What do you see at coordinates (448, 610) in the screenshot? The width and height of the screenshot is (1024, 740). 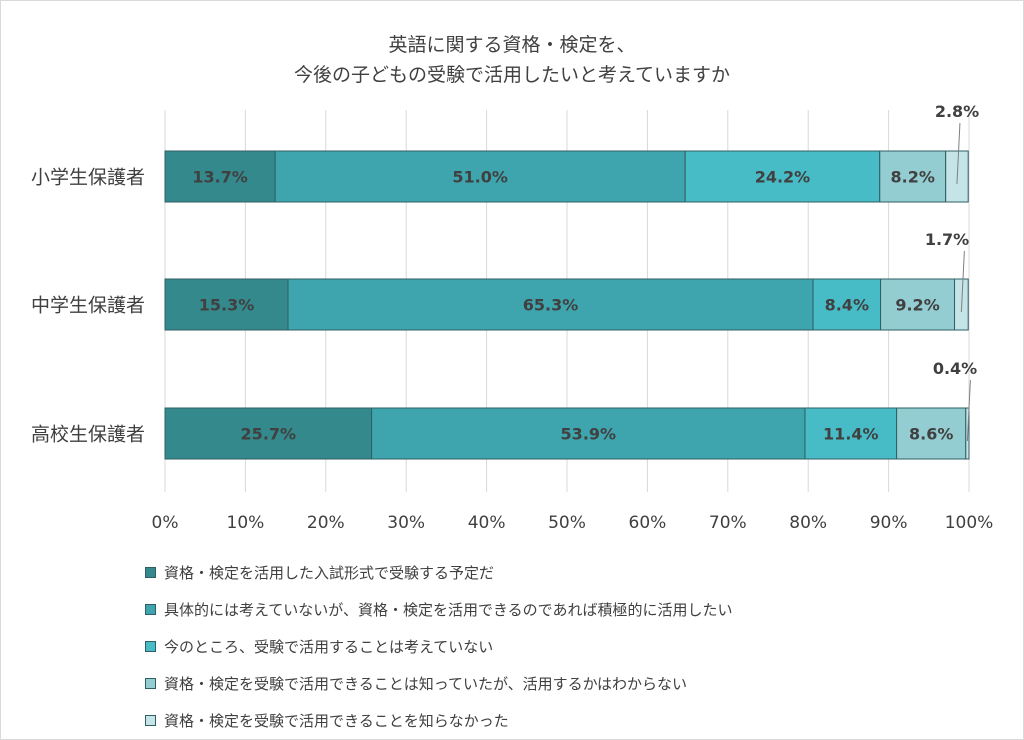 I see `legend-label: 具体的には考えていないが、資格・検定を活用できるのであれば積極的に活用したい` at bounding box center [448, 610].